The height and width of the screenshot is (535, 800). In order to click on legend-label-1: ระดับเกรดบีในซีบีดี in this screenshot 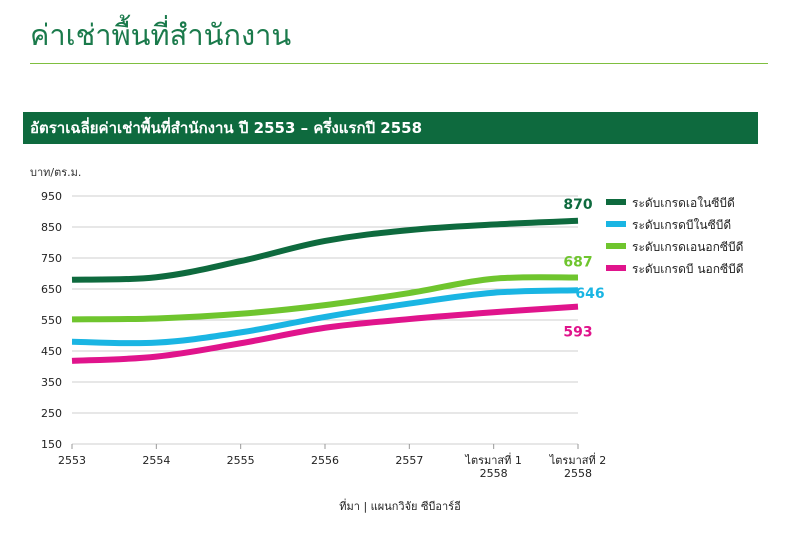, I will do `click(681, 225)`.